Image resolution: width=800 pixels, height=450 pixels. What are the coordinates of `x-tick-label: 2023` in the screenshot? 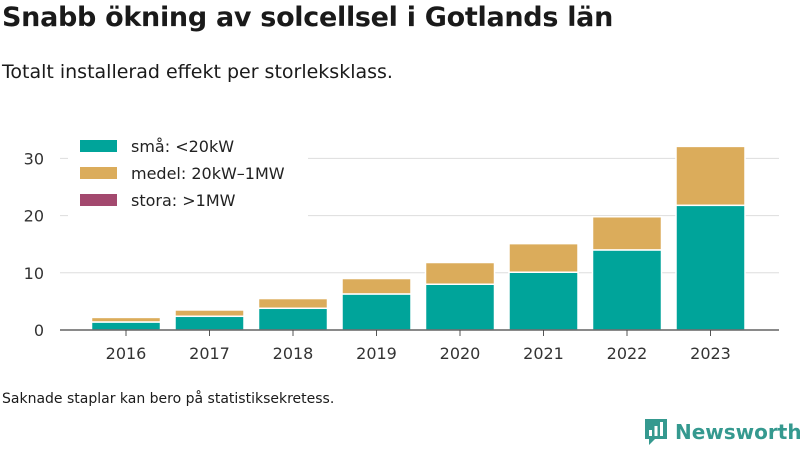 It's located at (710, 353).